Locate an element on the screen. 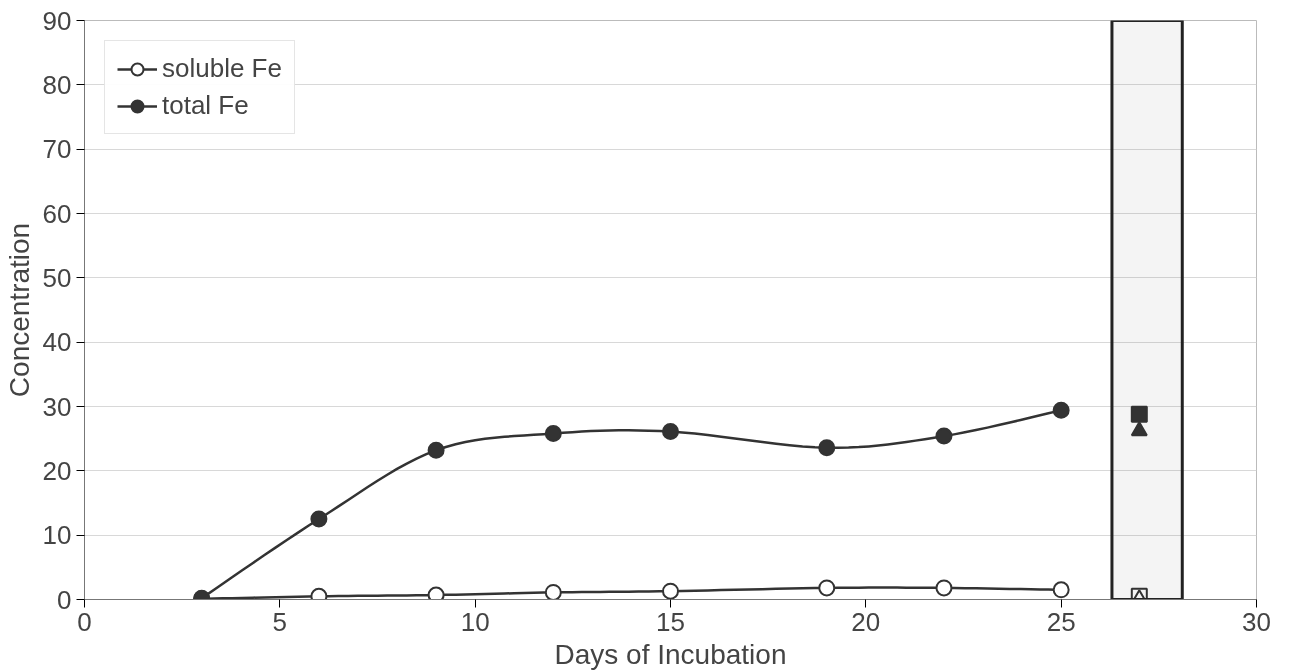 The width and height of the screenshot is (1296, 672). x-tick-label: 5 is located at coordinates (280, 621).